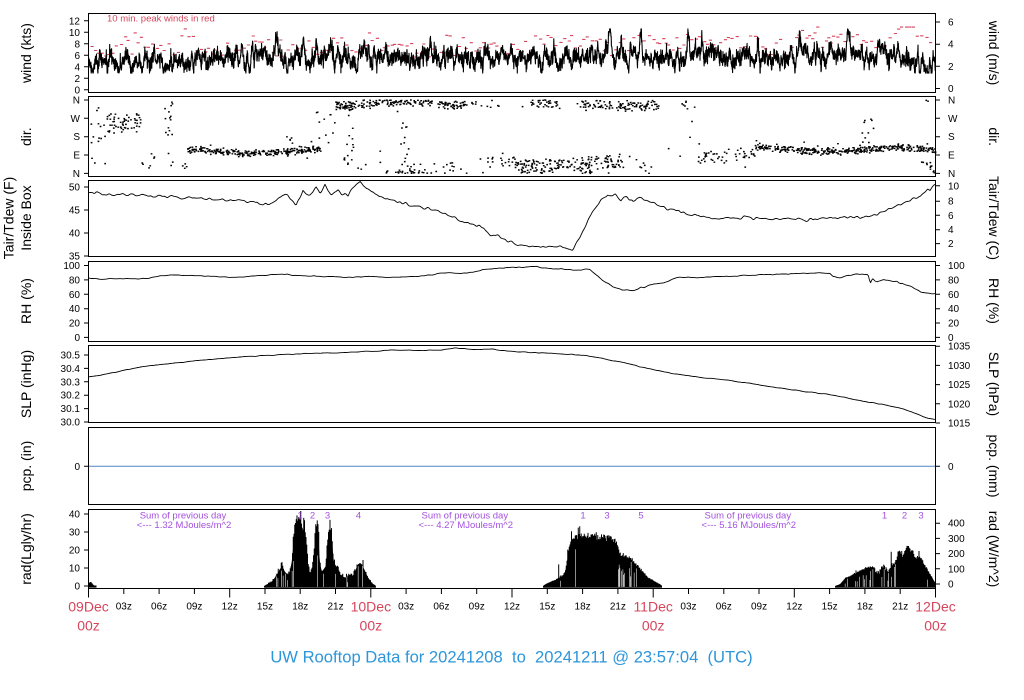 Image resolution: width=1024 pixels, height=700 pixels. What do you see at coordinates (371, 607) in the screenshot?
I see `svg-text: 10Dec` at bounding box center [371, 607].